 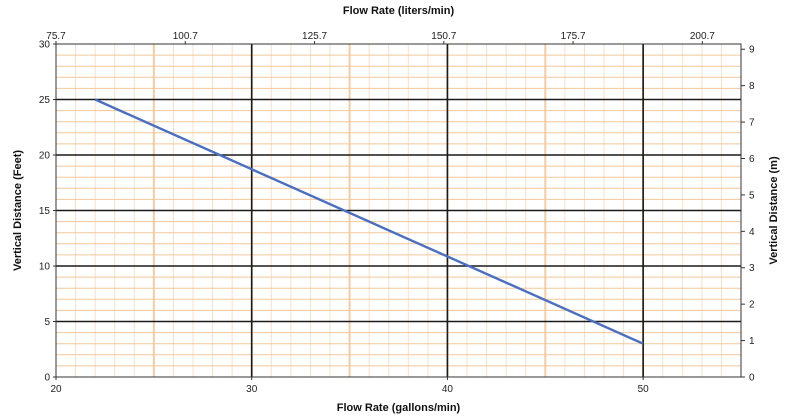 What do you see at coordinates (45, 100) in the screenshot?
I see `y-tick-label-left: 25` at bounding box center [45, 100].